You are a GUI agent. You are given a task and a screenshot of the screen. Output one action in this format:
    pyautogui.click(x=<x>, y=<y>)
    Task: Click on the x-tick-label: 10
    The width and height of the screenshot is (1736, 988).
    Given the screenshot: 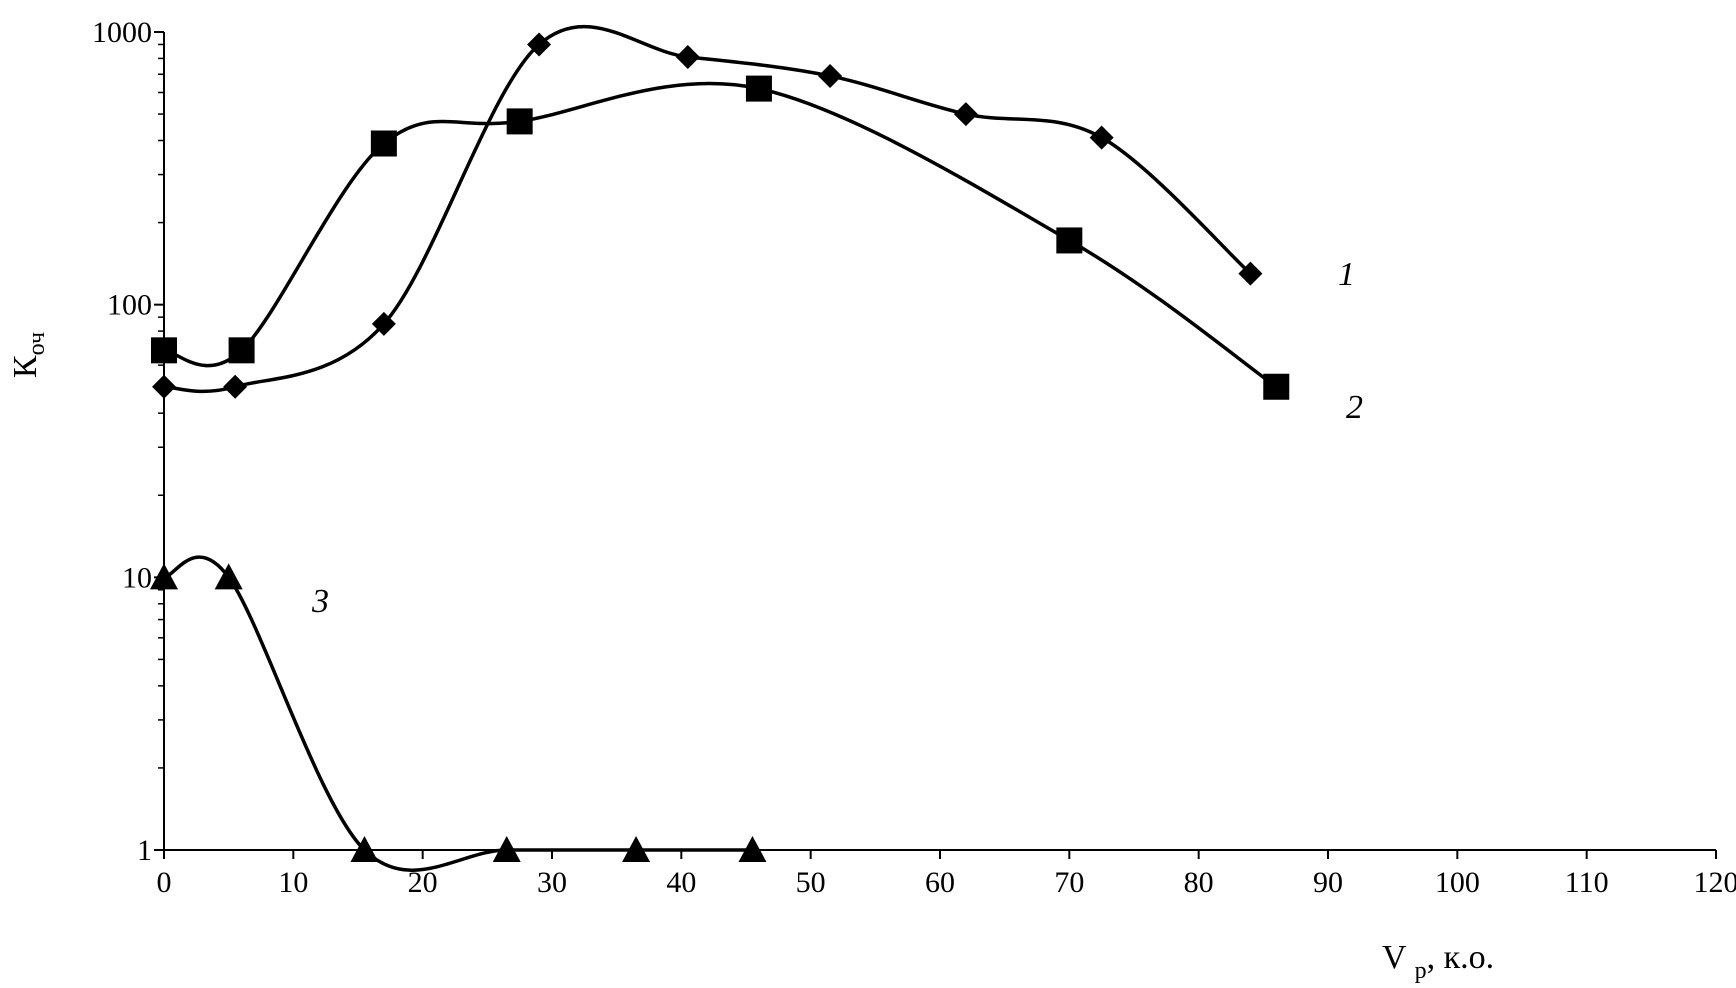 What is the action you would take?
    pyautogui.click(x=293, y=882)
    